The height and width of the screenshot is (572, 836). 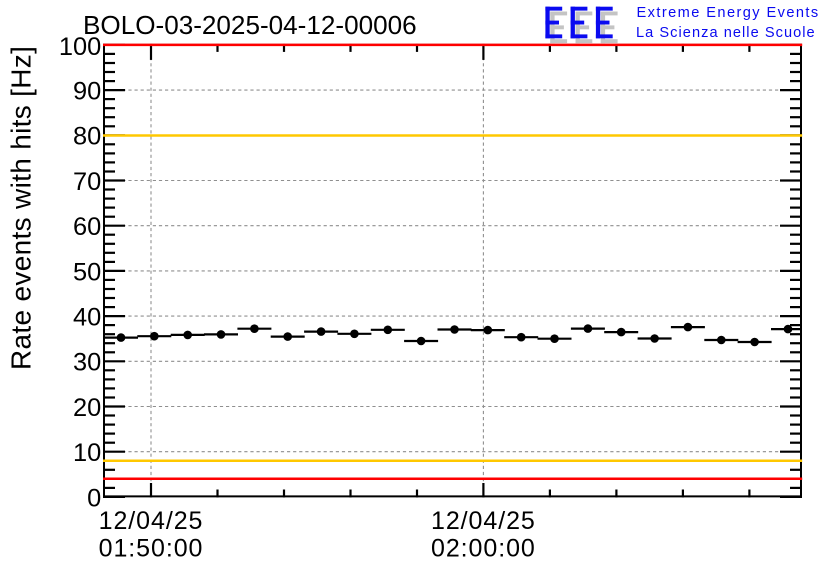 I want to click on svg-text: Extreme Energy Events, so click(x=728, y=13).